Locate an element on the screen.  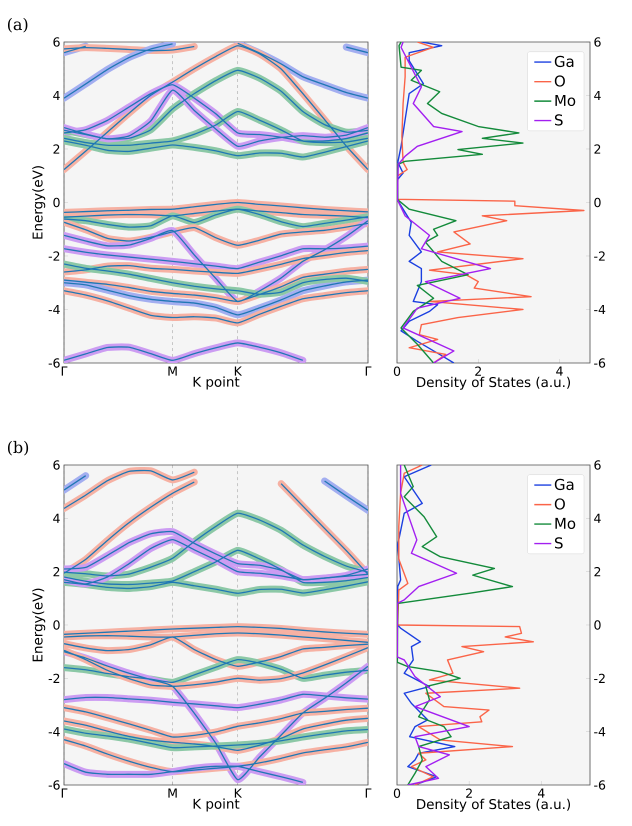
chart-title: (a) is located at coordinates (18, 25).